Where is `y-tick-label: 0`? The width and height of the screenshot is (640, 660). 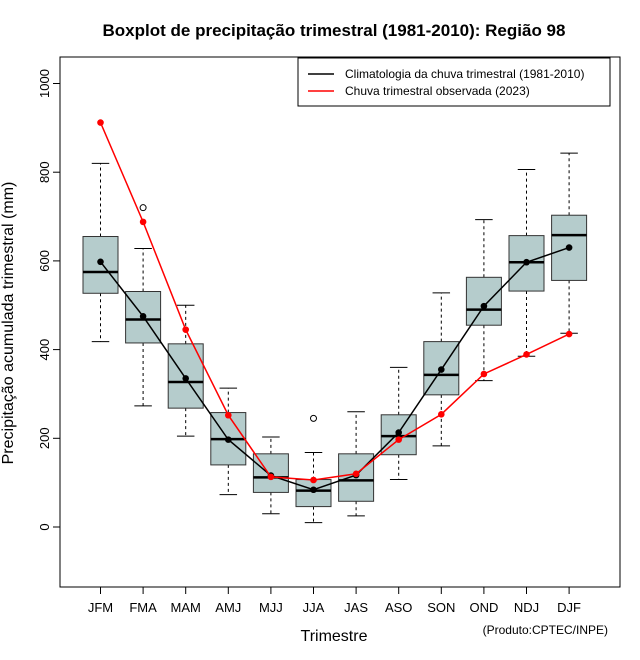
y-tick-label: 0 is located at coordinates (44, 526).